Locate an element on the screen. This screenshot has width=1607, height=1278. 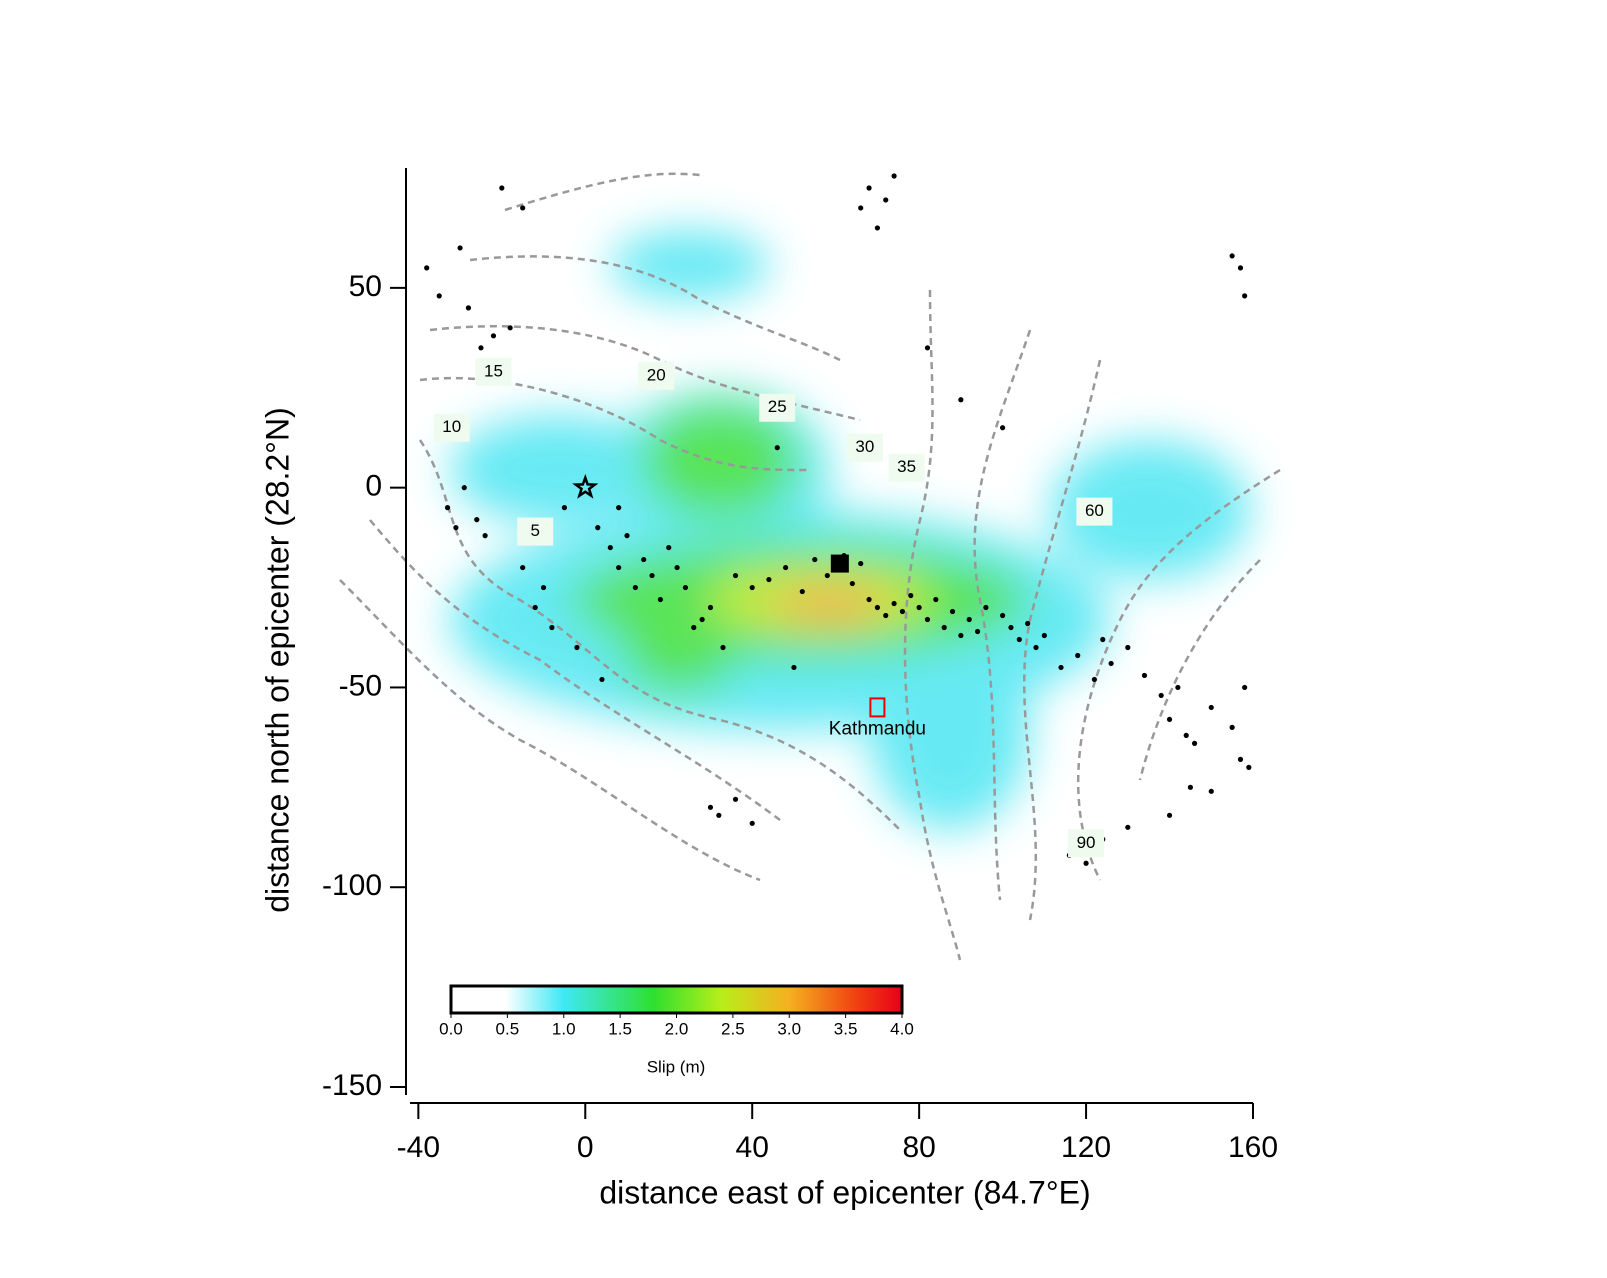
y-tick-label: 0 is located at coordinates (373, 486).